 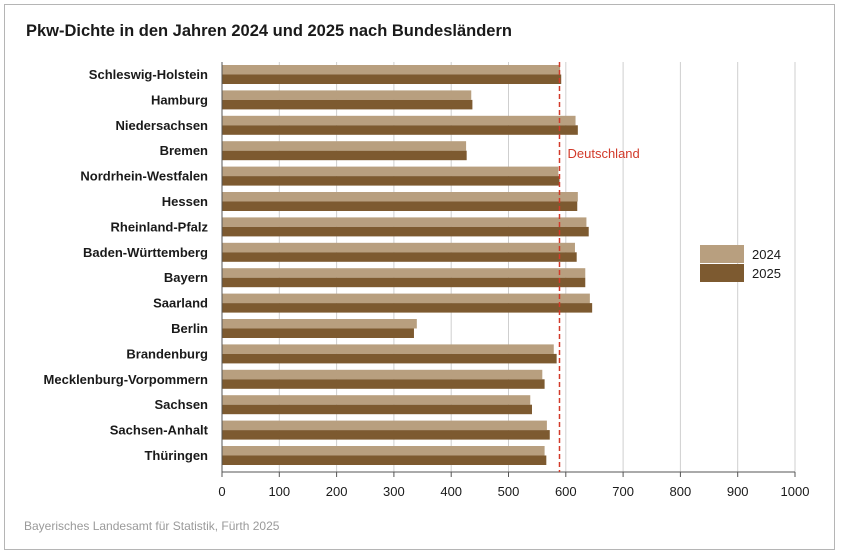 I want to click on category-label: Hamburg, so click(x=179, y=99).